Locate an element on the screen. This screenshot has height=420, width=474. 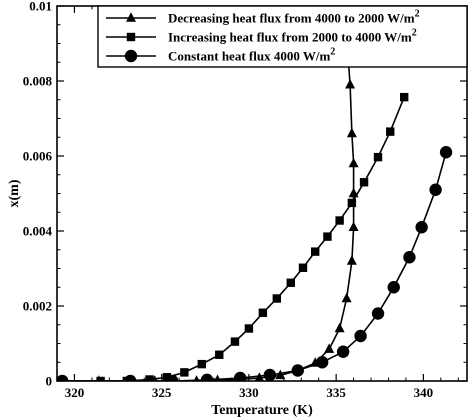
x-tick-label-340: 340 is located at coordinates (424, 392).